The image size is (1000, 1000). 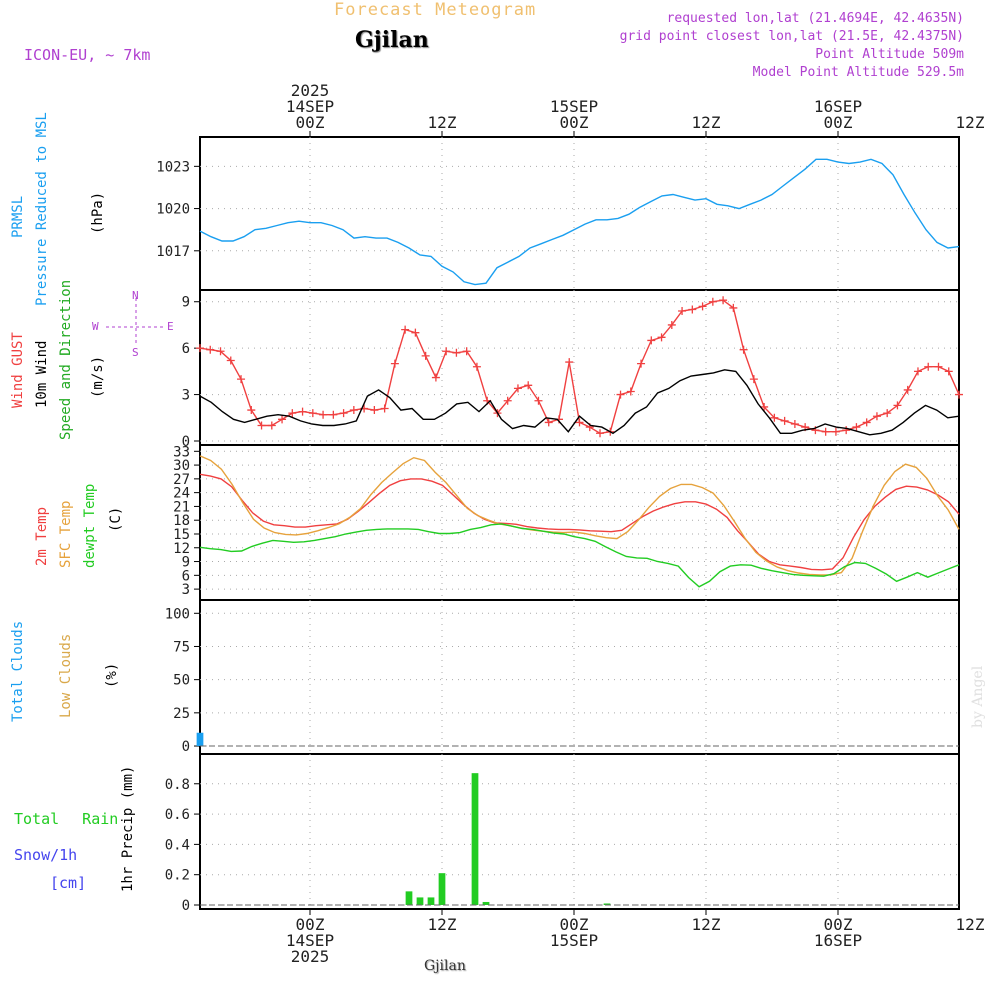 What do you see at coordinates (579, 522) in the screenshot?
I see `series-line-2m-temp` at bounding box center [579, 522].